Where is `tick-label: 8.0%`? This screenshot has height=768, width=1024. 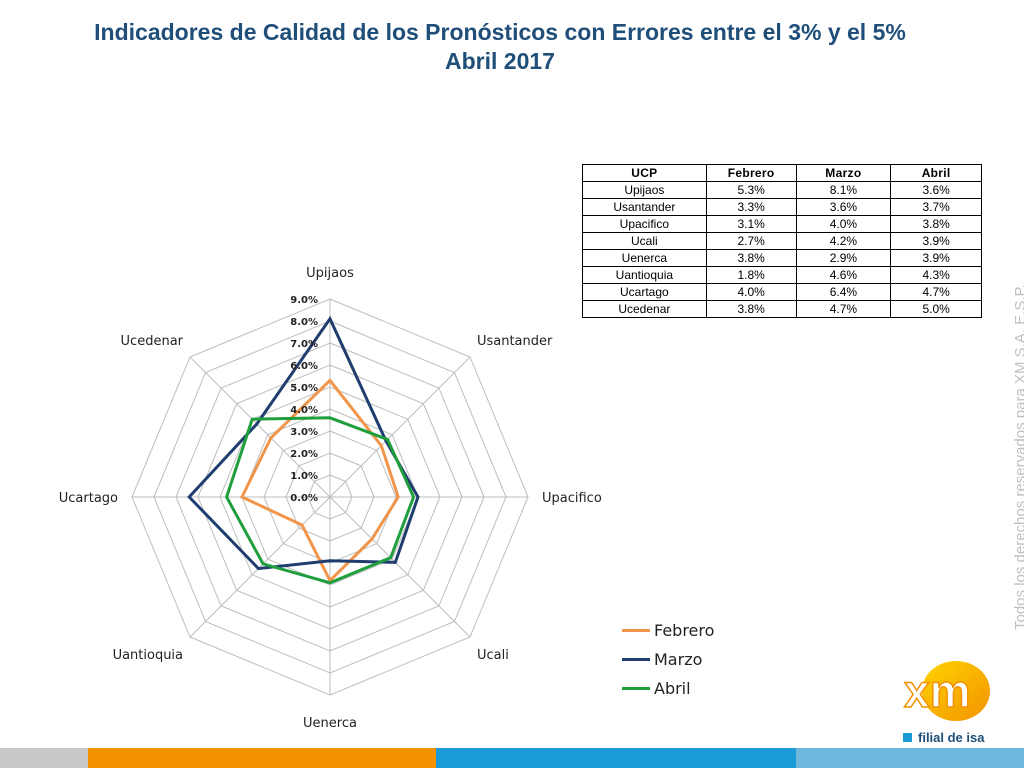
tick-label: 8.0% is located at coordinates (304, 322).